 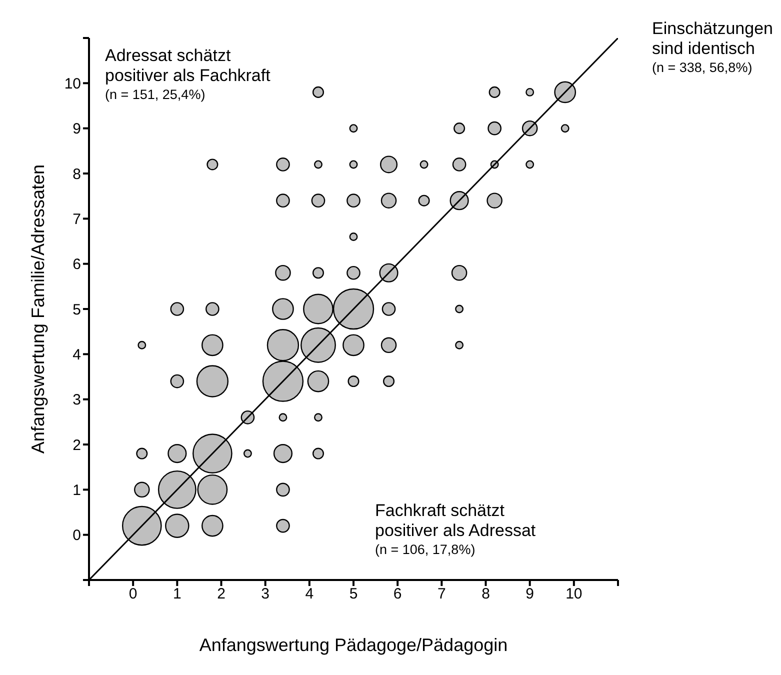 I want to click on x-tick-label: 7, so click(x=441, y=594).